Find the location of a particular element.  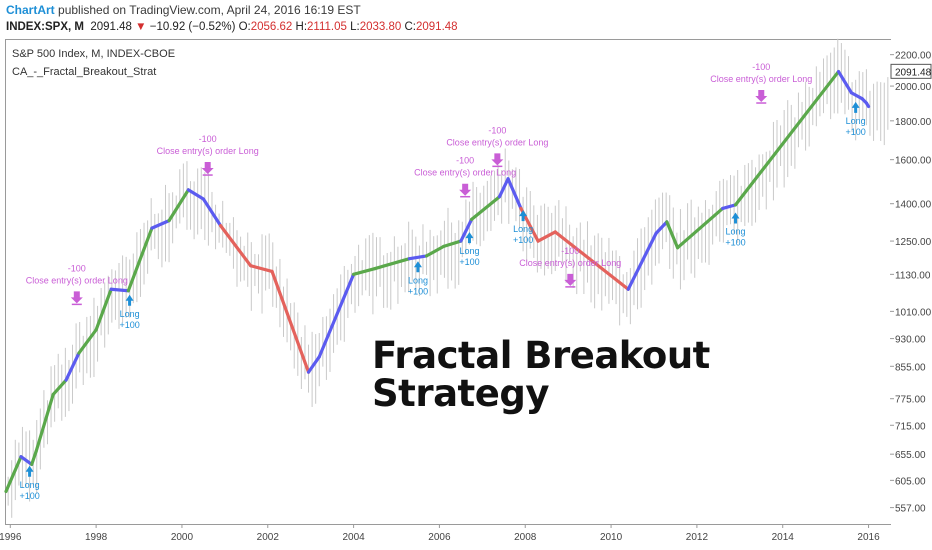

price-tick-label: 1400.00 is located at coordinates (913, 205).